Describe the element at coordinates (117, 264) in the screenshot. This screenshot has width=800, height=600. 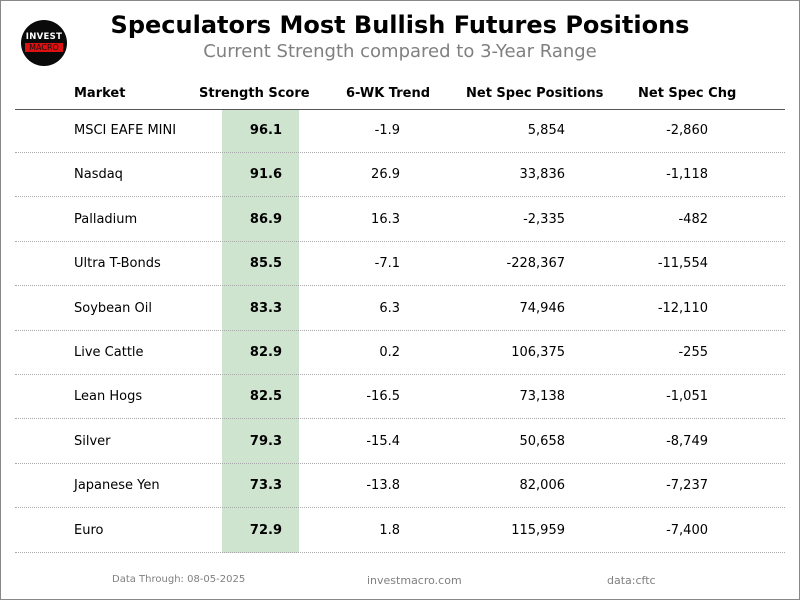
I see `market-cell: Ultra T-Bonds` at that location.